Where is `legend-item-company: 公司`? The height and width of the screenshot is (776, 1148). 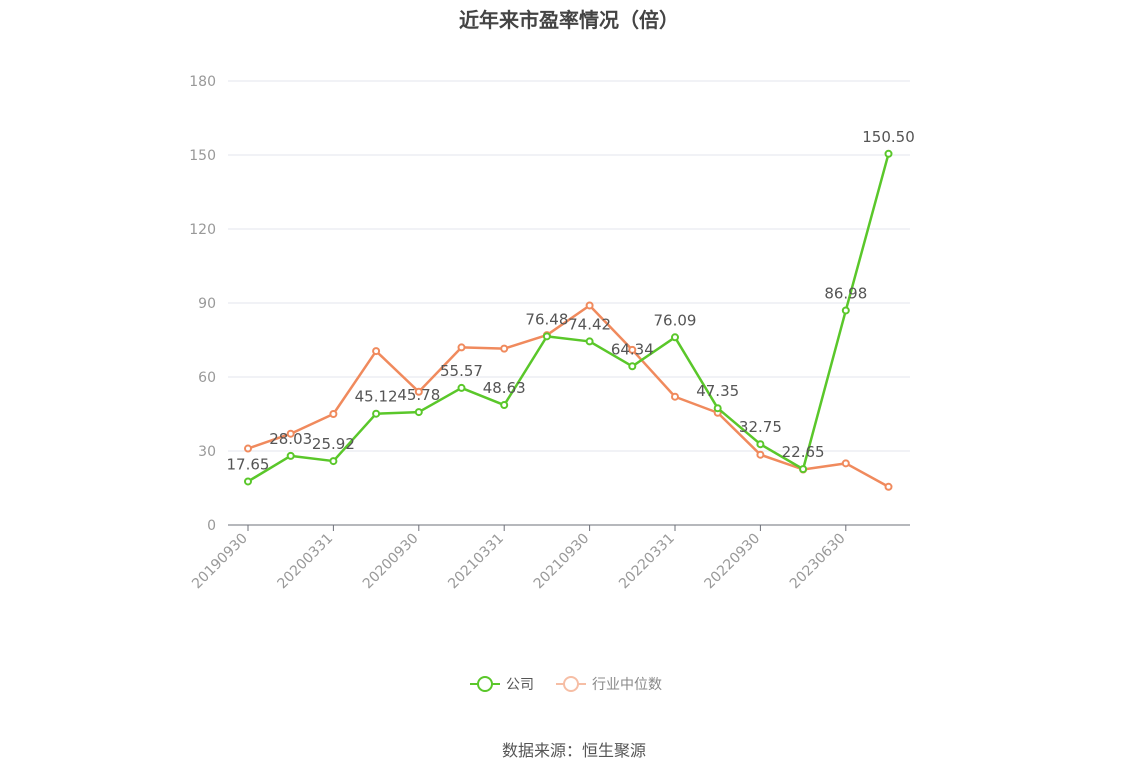
legend-item-company: 公司 is located at coordinates (502, 684).